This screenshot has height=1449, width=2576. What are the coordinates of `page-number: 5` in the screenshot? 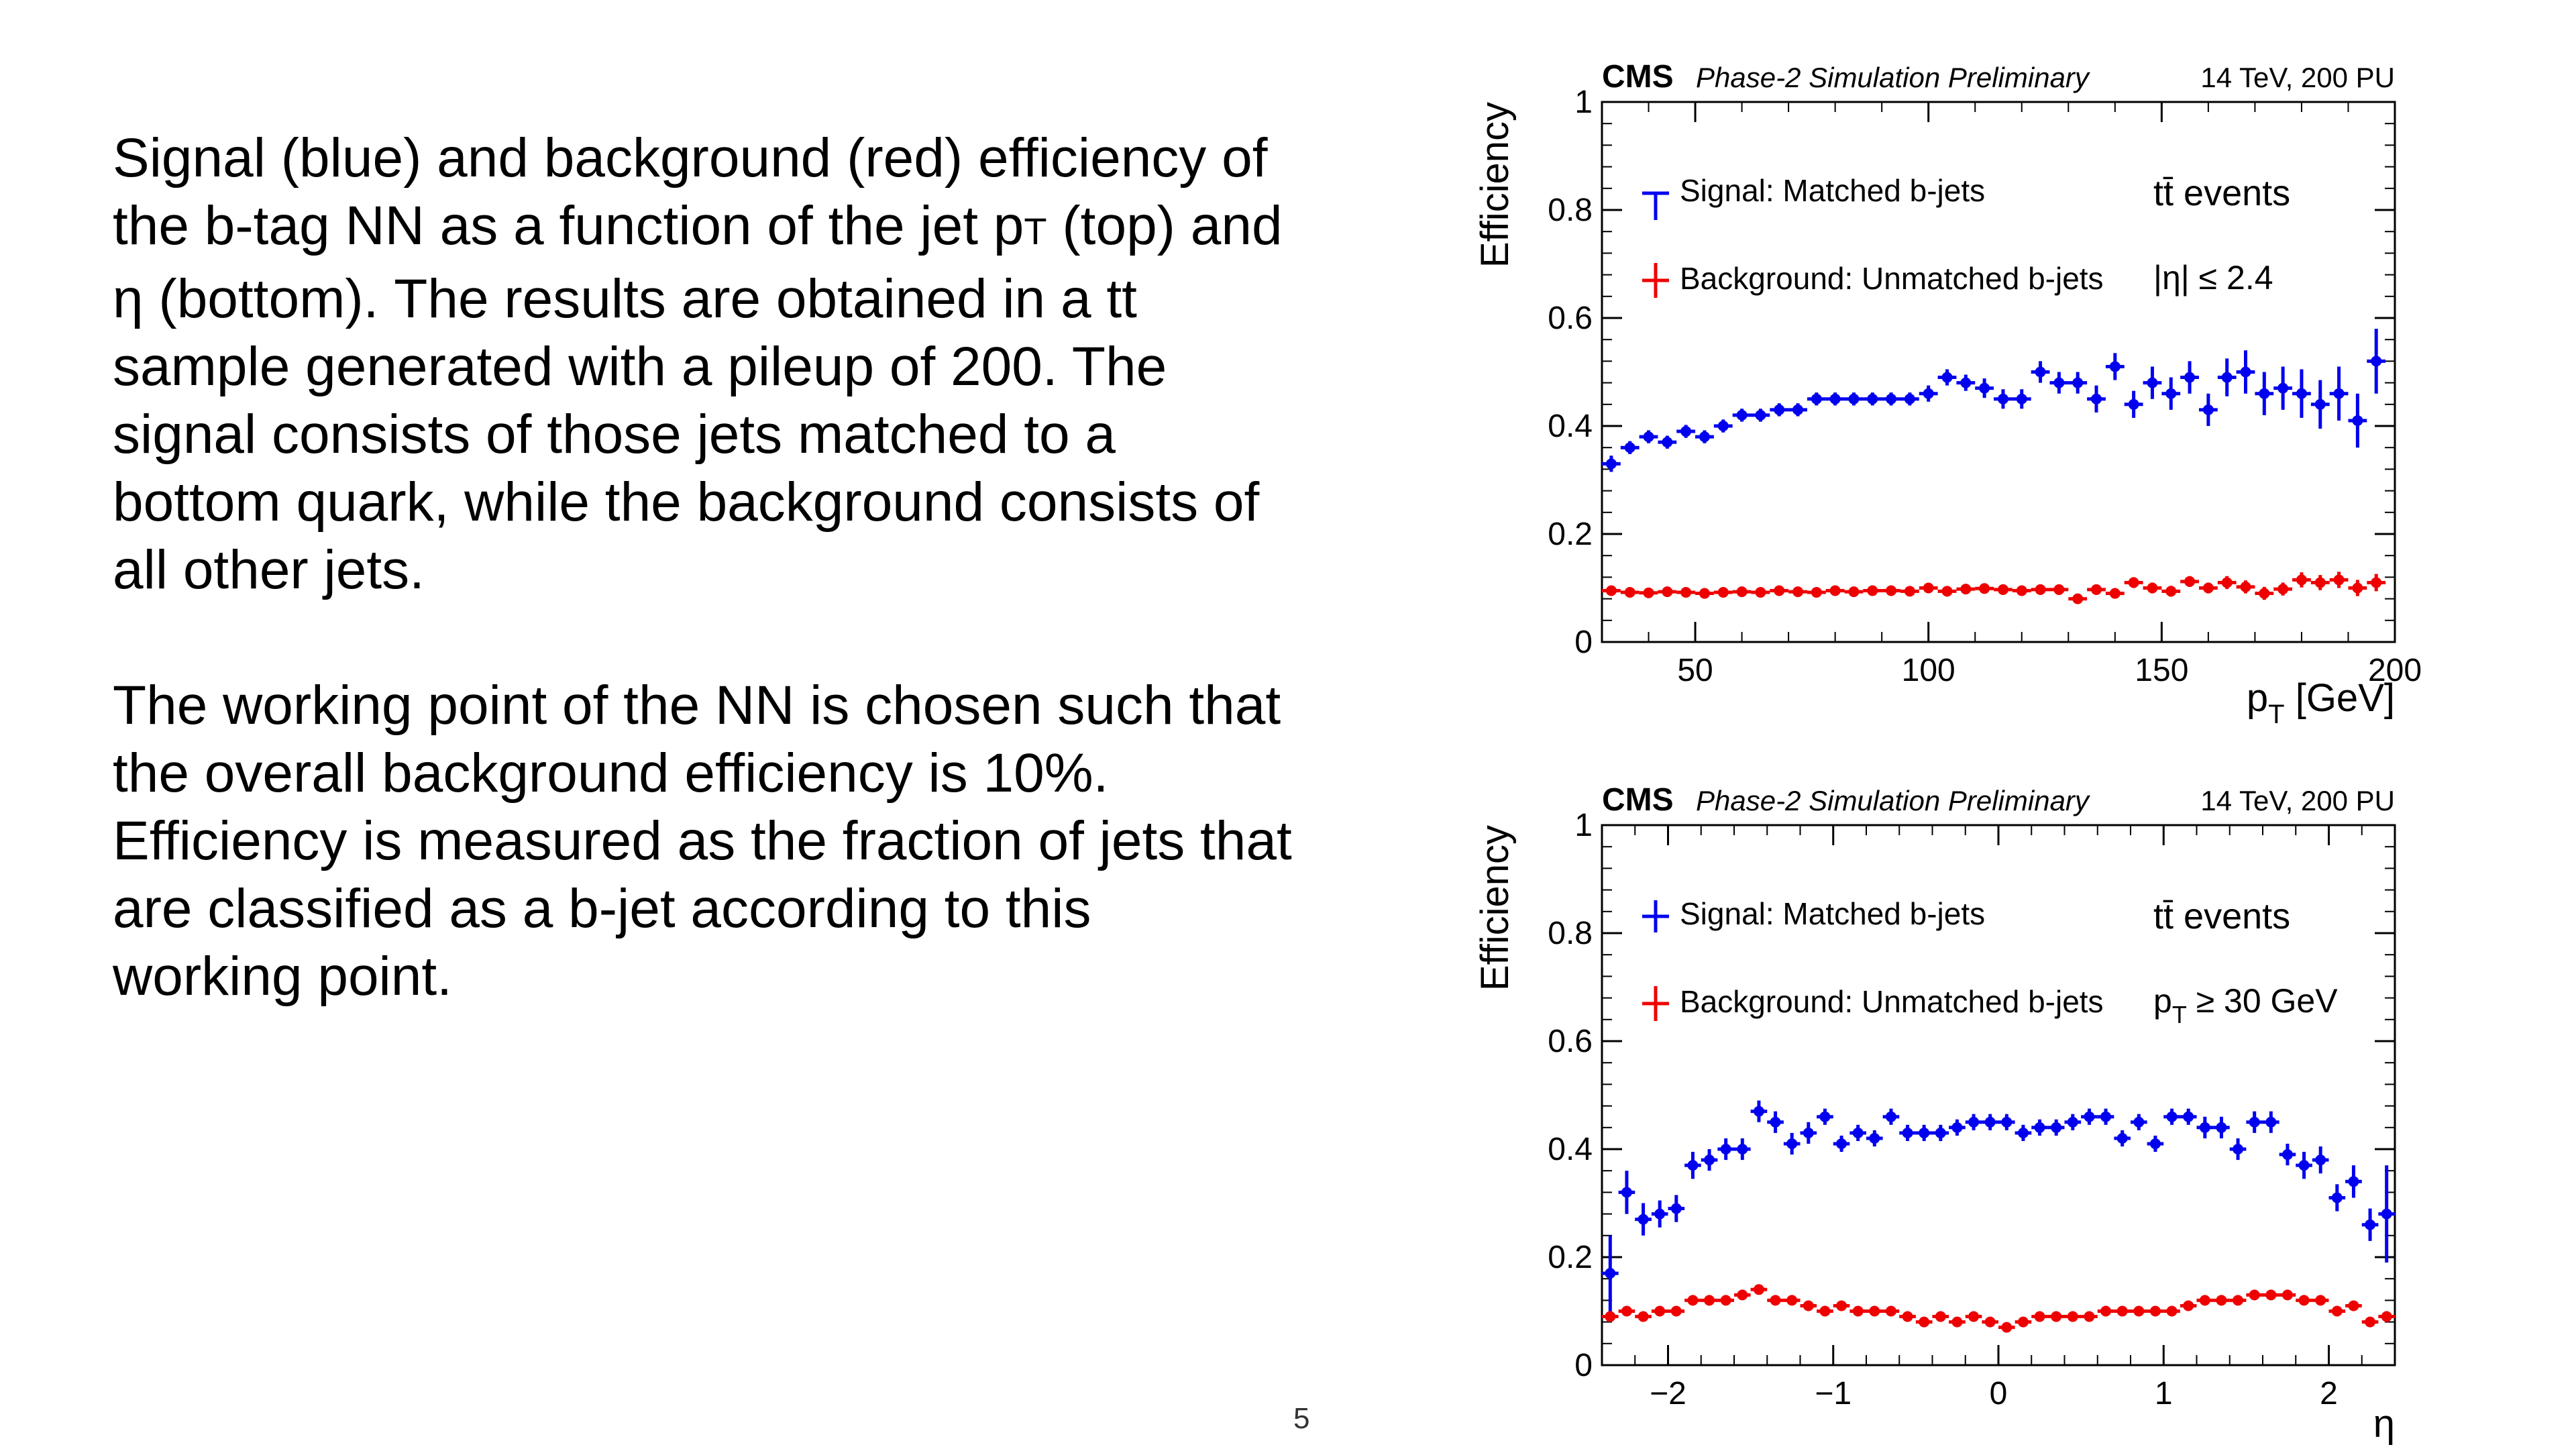 It's located at (1301, 1418).